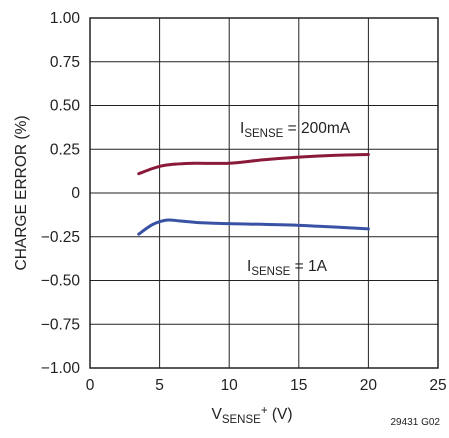 Image resolution: width=449 pixels, height=438 pixels. What do you see at coordinates (60, 237) in the screenshot?
I see `y-tick-label: −0.25` at bounding box center [60, 237].